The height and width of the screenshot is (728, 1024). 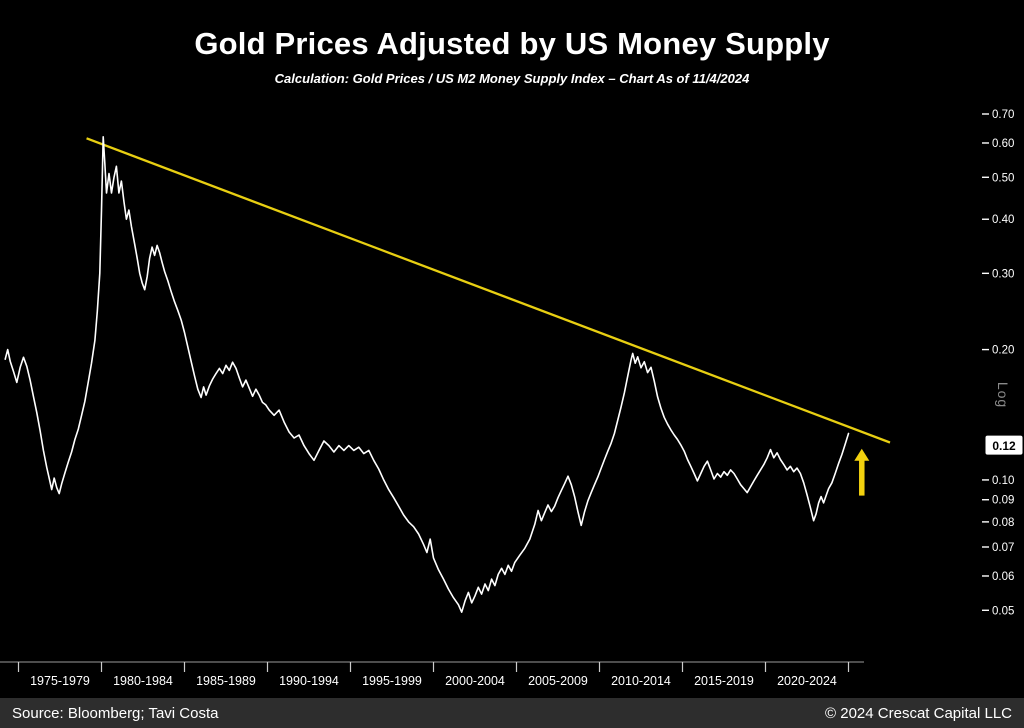 I want to click on y-axis-label: 0.70, so click(x=1003, y=115).